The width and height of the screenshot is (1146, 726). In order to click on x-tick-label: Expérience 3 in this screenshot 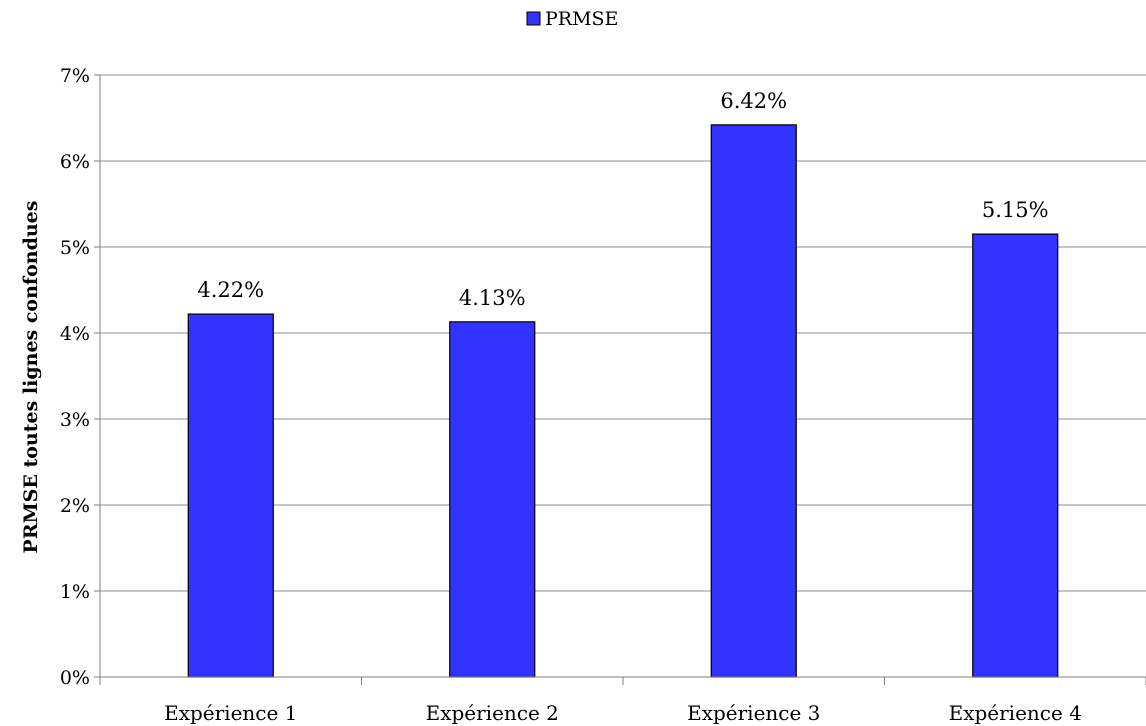, I will do `click(753, 713)`.